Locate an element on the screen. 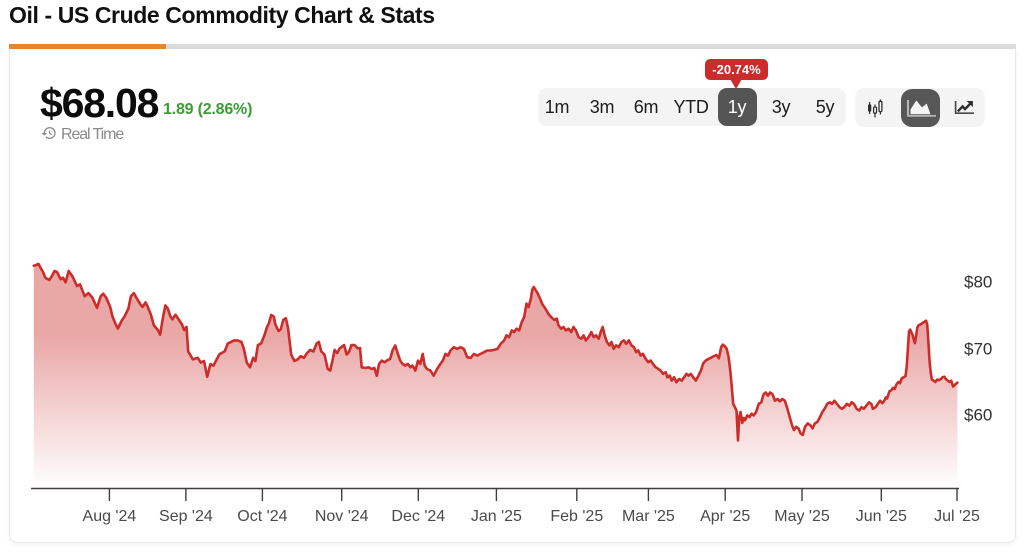 This screenshot has width=1024, height=552. svg-text: Jun '25 is located at coordinates (881, 516).